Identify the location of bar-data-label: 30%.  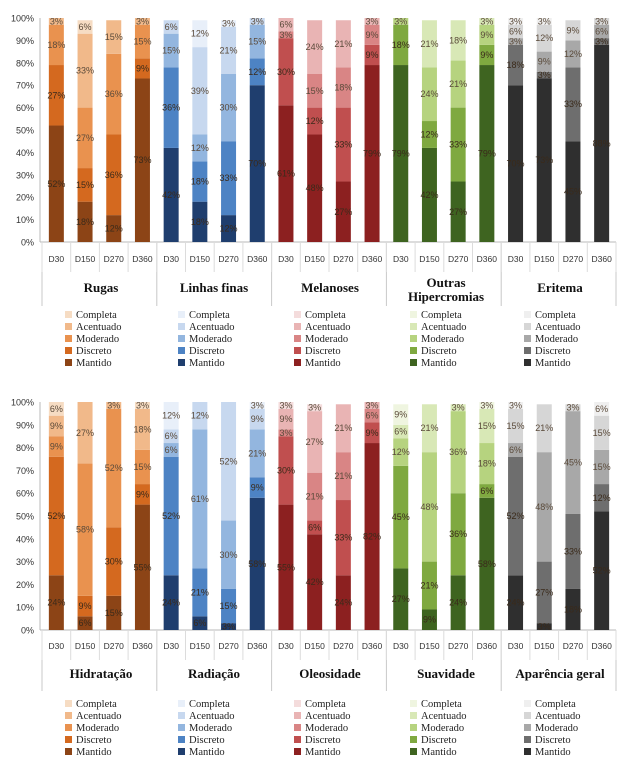
(229, 108).